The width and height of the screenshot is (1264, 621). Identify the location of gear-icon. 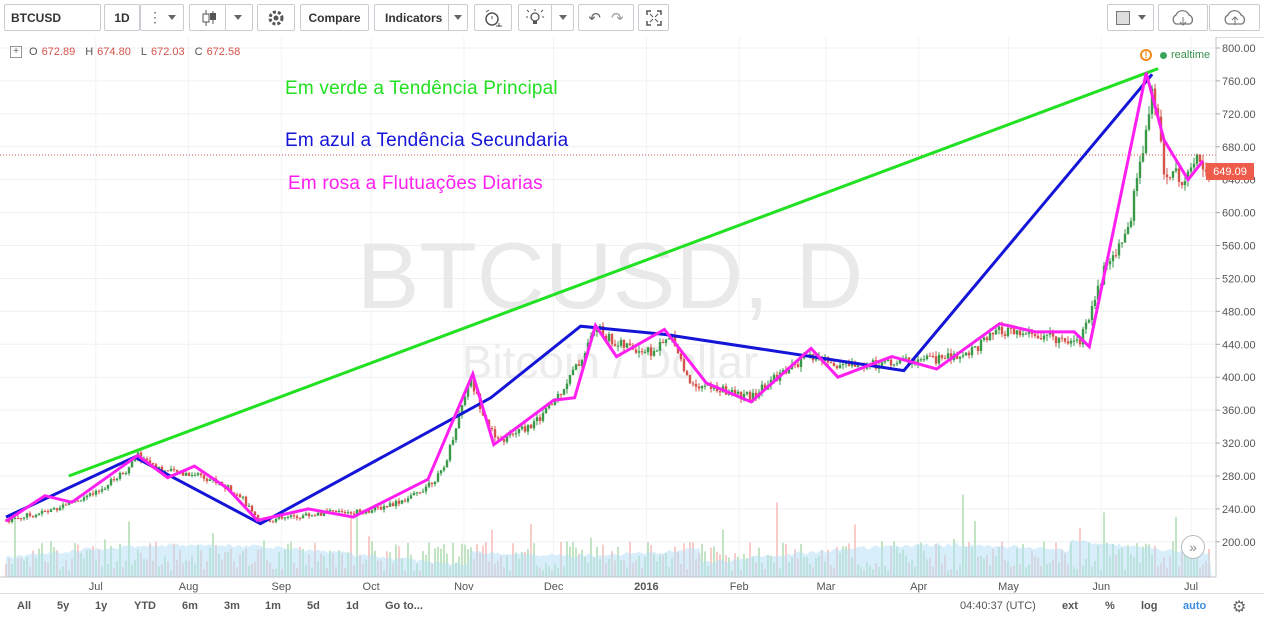
(276, 17).